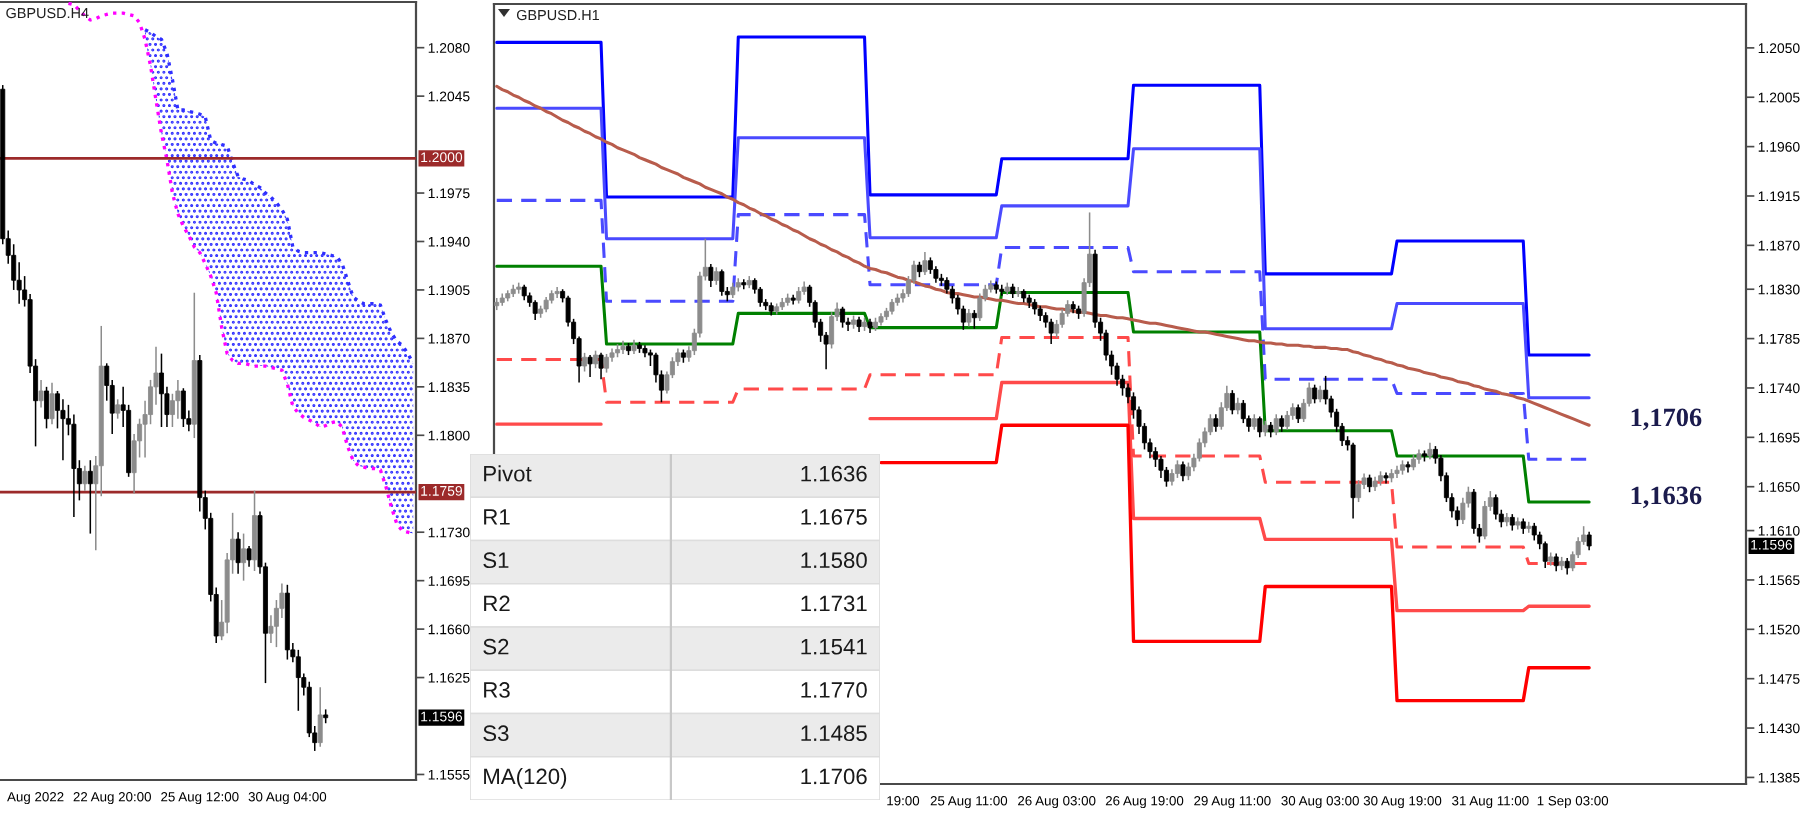  I want to click on category-label: MA(120), so click(525, 778).